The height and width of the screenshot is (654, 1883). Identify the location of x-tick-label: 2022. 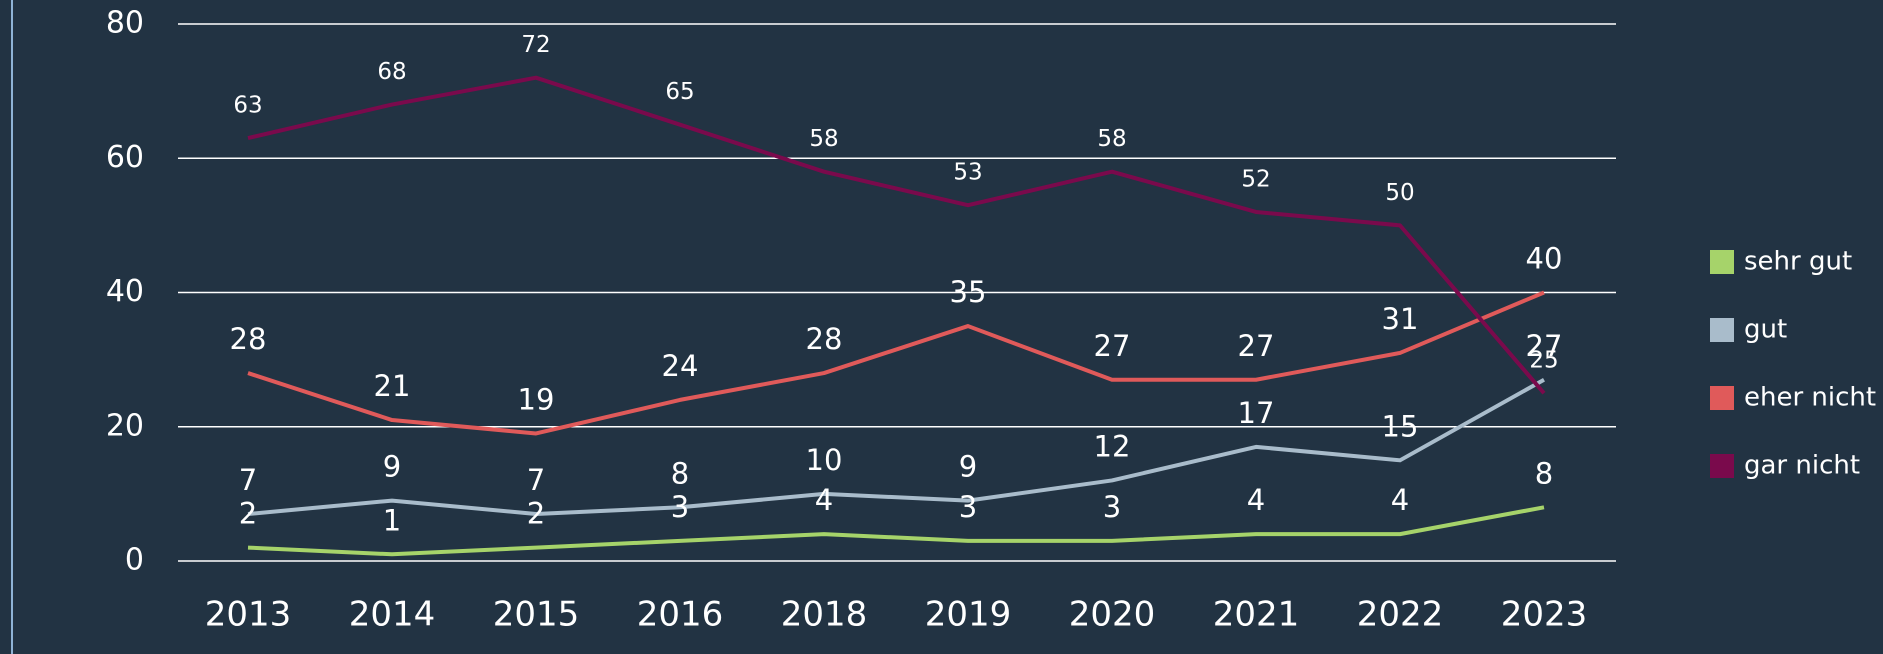
(1400, 615).